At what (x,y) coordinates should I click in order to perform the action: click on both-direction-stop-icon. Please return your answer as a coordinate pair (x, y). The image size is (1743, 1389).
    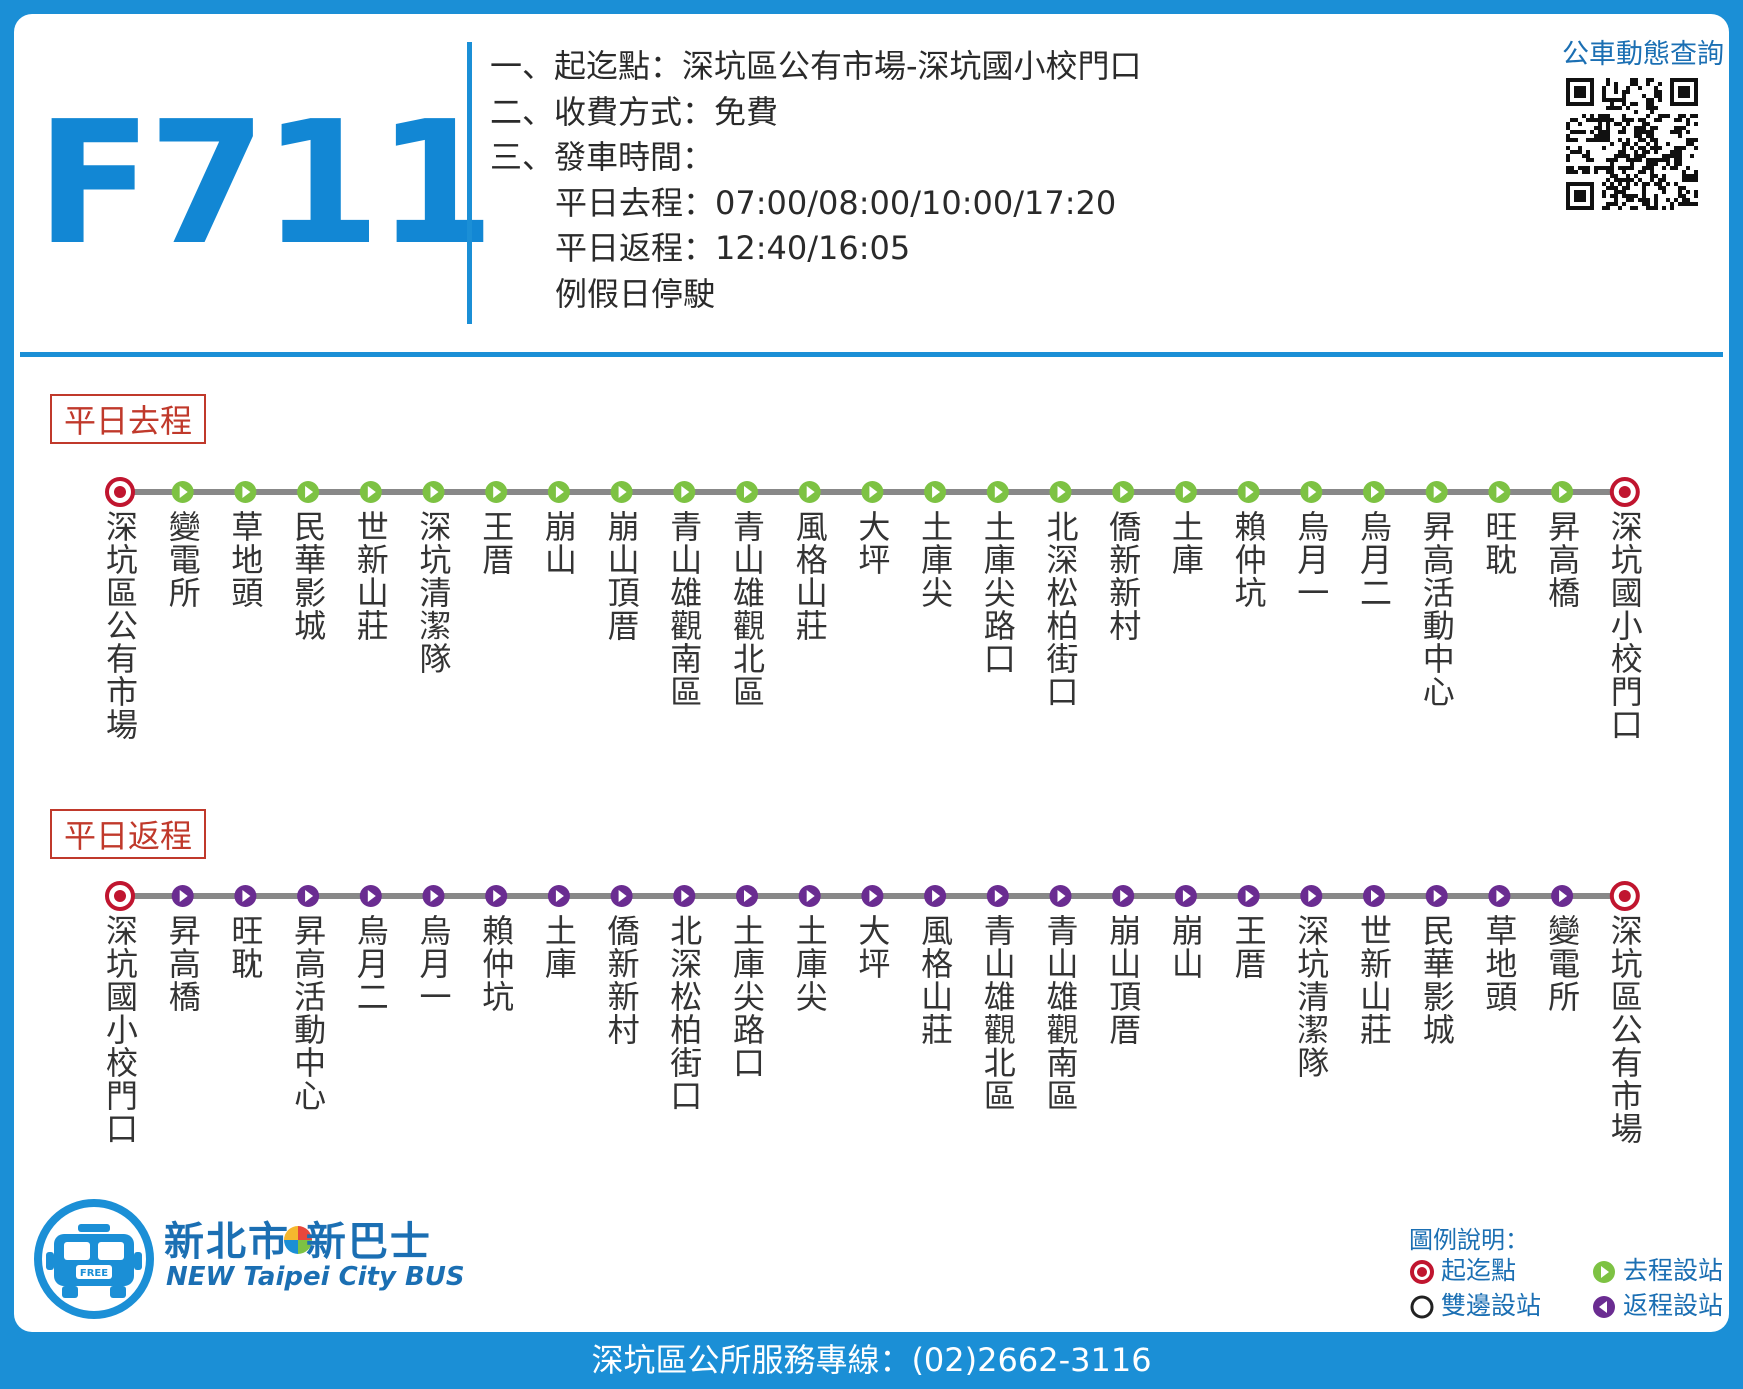
    Looking at the image, I should click on (1422, 1307).